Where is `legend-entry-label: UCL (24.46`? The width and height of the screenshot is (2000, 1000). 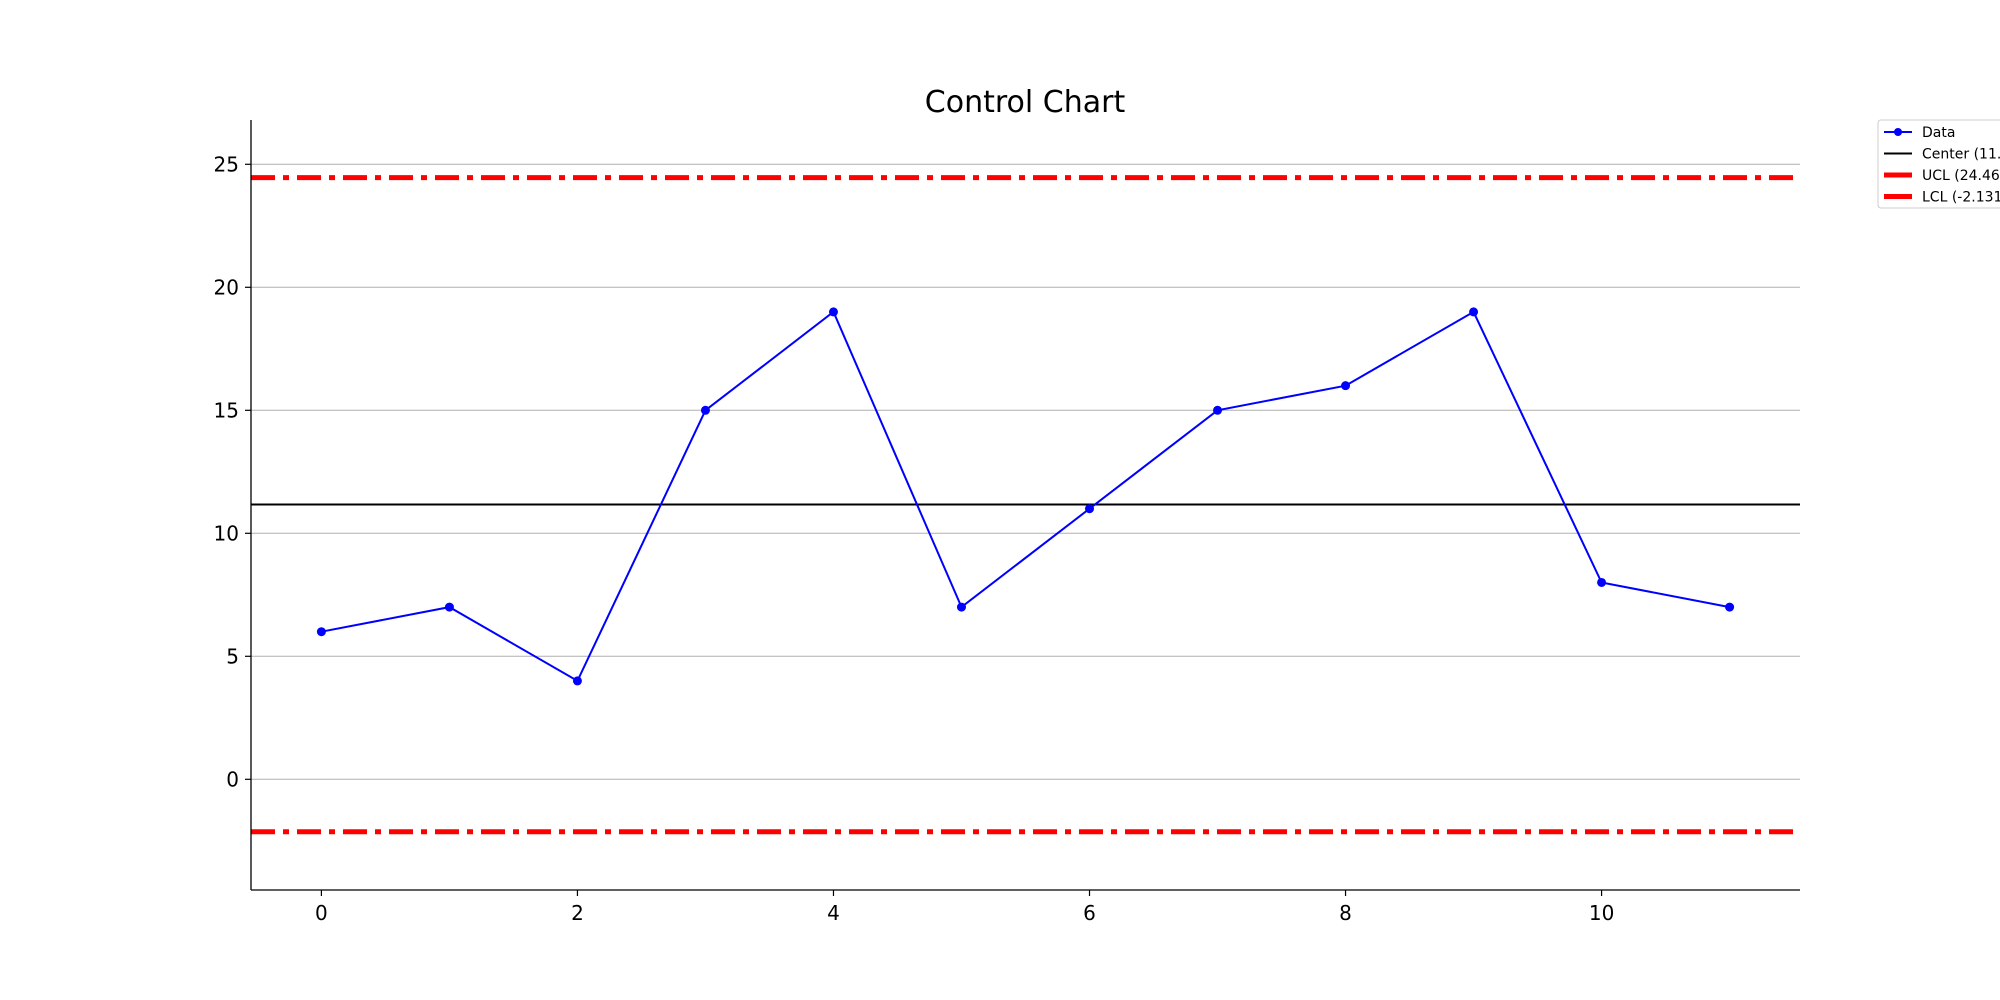
legend-entry-label: UCL (24.46 is located at coordinates (1961, 176).